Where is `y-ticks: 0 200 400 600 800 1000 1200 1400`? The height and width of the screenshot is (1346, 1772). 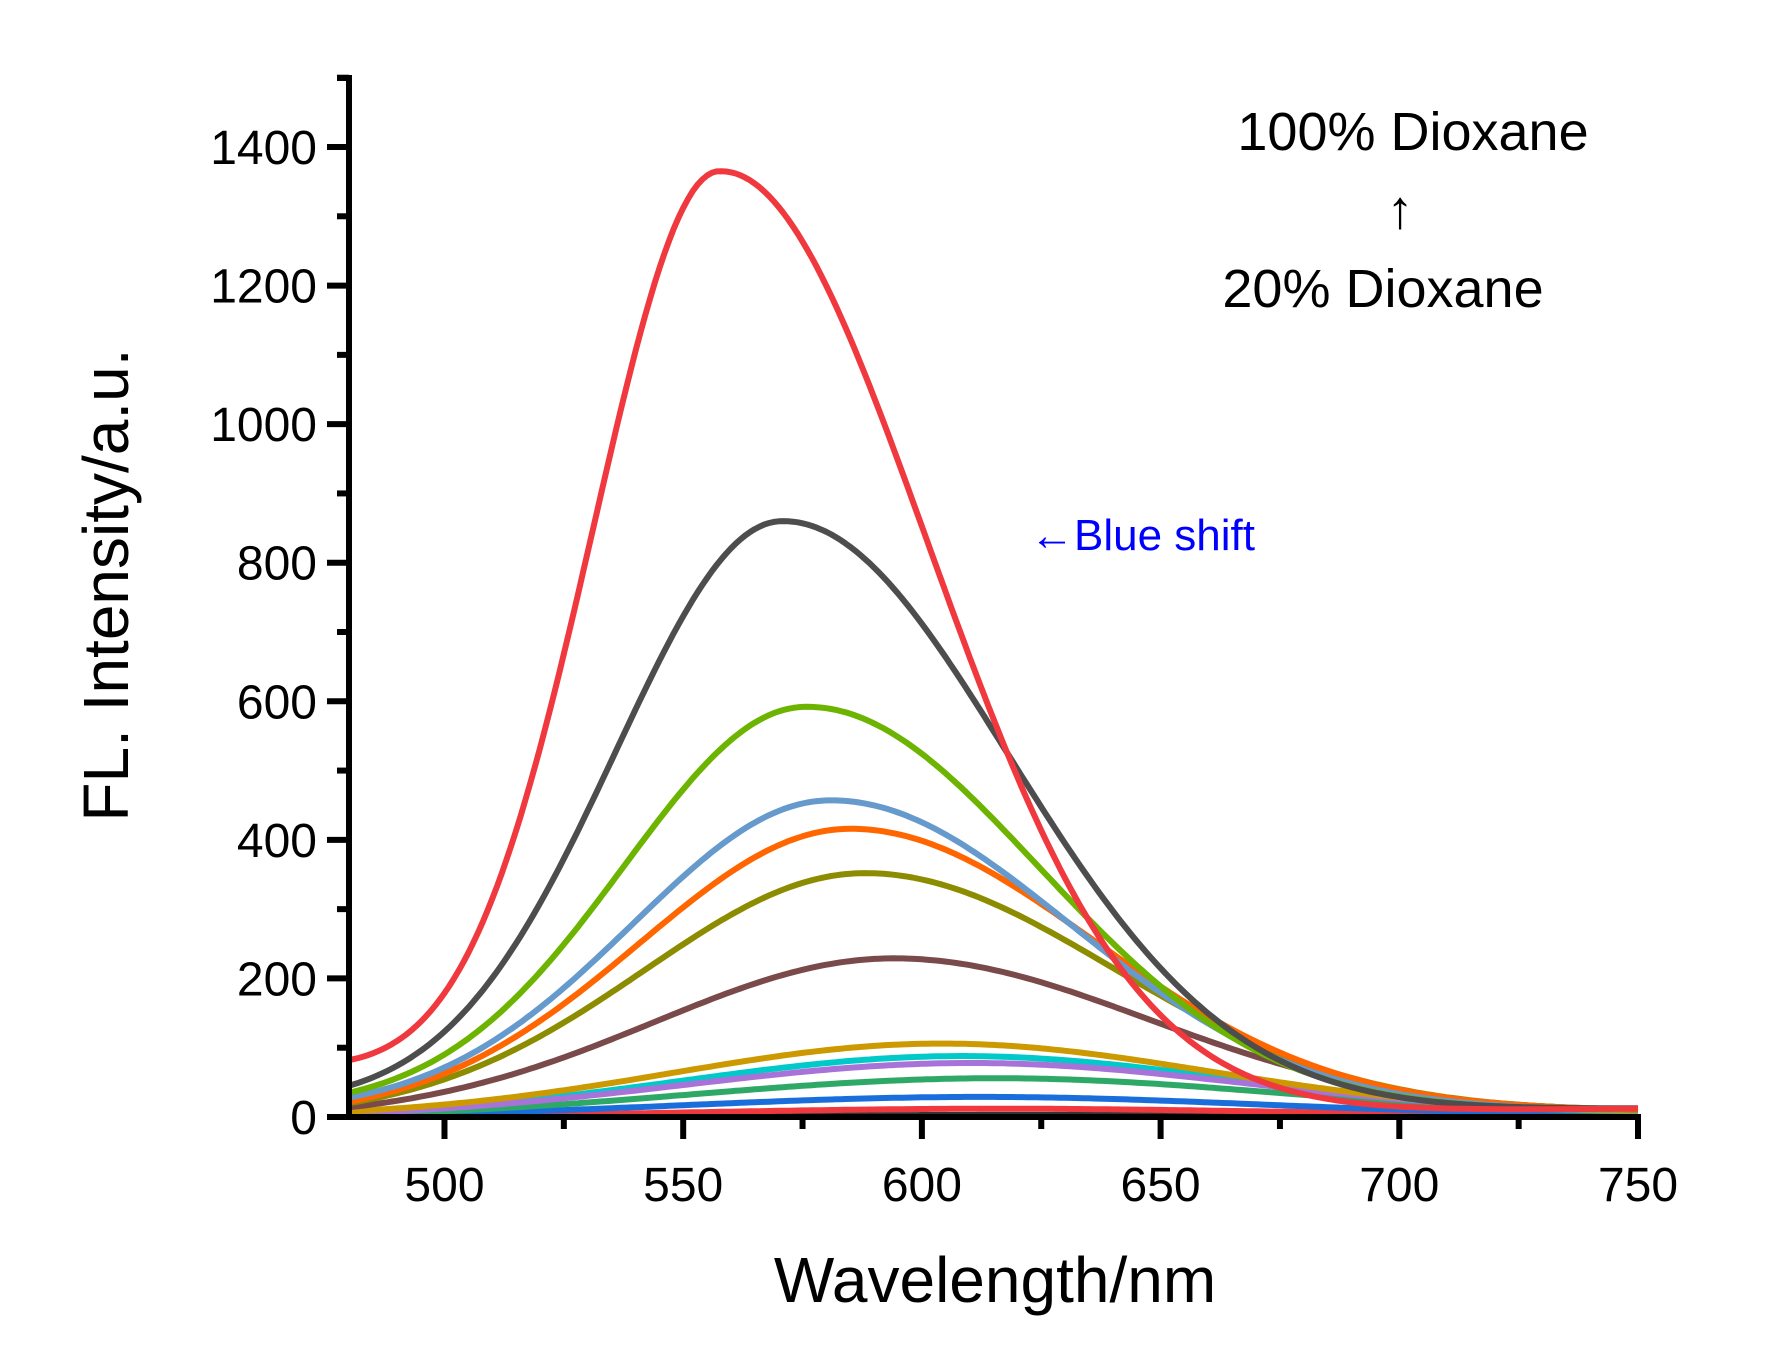
y-ticks: 0 200 400 600 800 1000 1200 1400 is located at coordinates (279, 609).